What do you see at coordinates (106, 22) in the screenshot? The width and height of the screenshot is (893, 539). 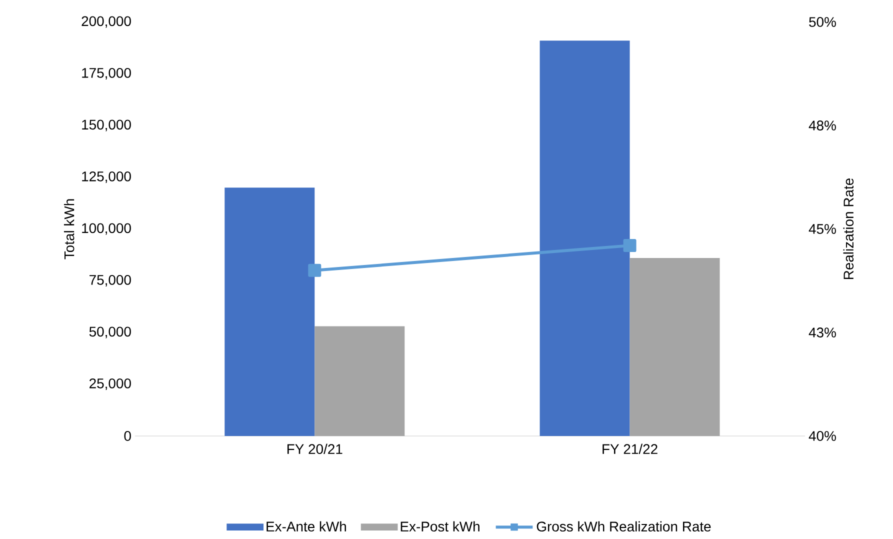 I see `y-tick-label: 200,000` at bounding box center [106, 22].